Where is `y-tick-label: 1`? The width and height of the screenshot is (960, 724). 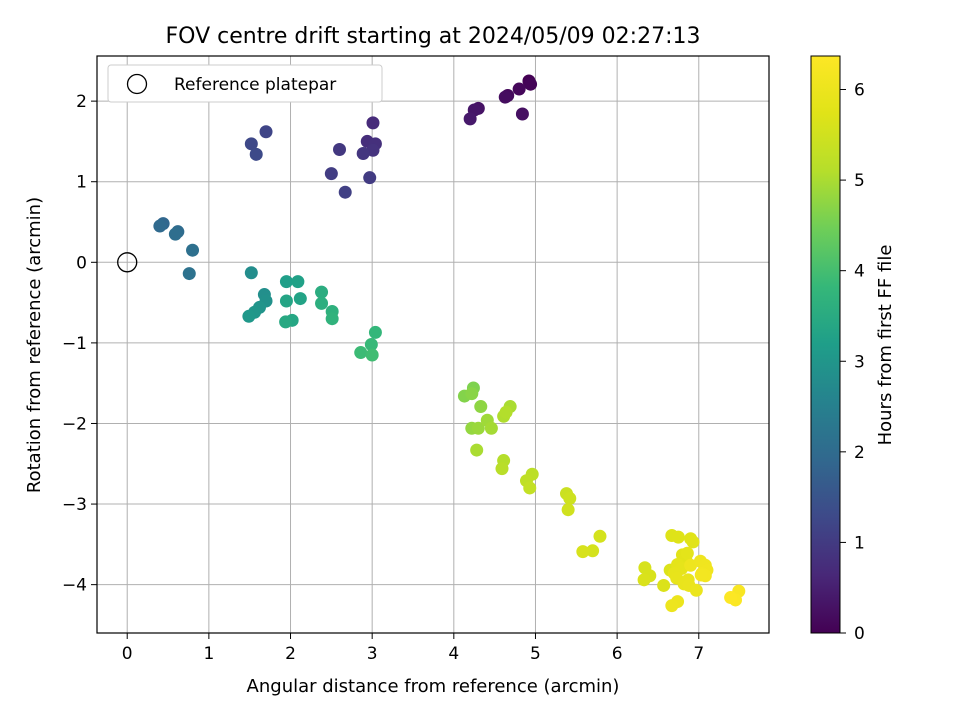 y-tick-label: 1 is located at coordinates (81, 183).